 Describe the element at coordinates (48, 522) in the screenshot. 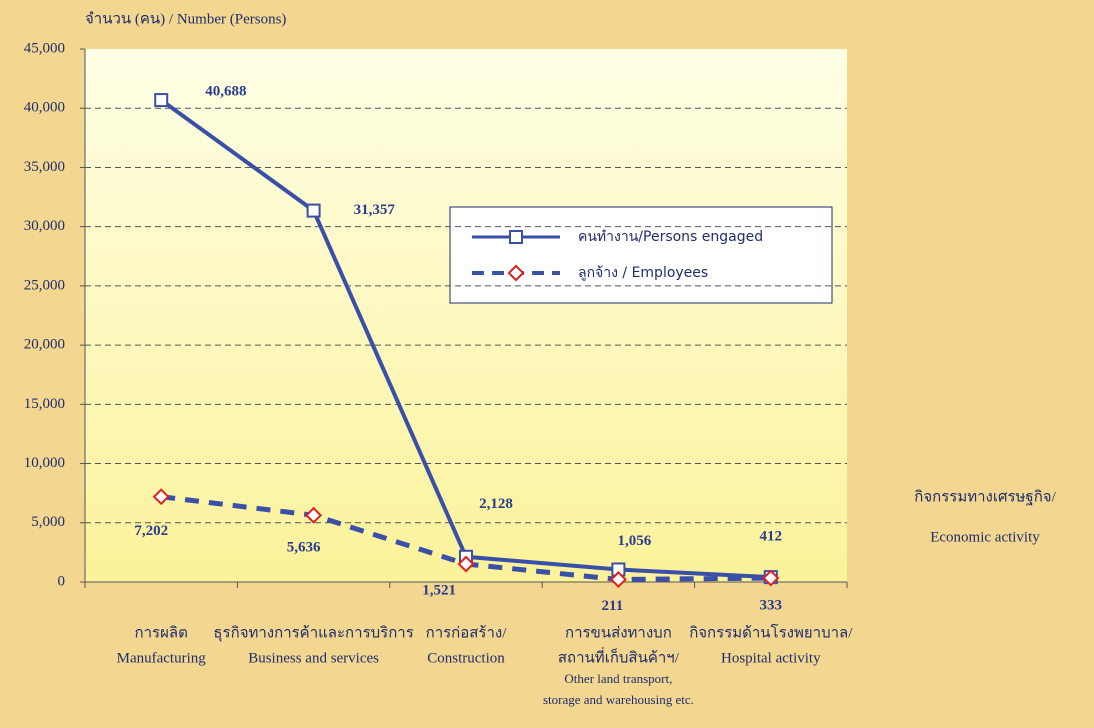

I see `y-tick-label: 5,000` at that location.